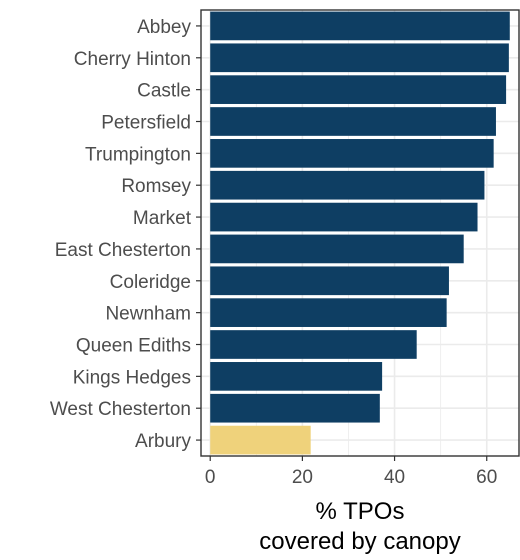  What do you see at coordinates (351, 472) in the screenshot?
I see `value-axis: 0 20 40 60` at bounding box center [351, 472].